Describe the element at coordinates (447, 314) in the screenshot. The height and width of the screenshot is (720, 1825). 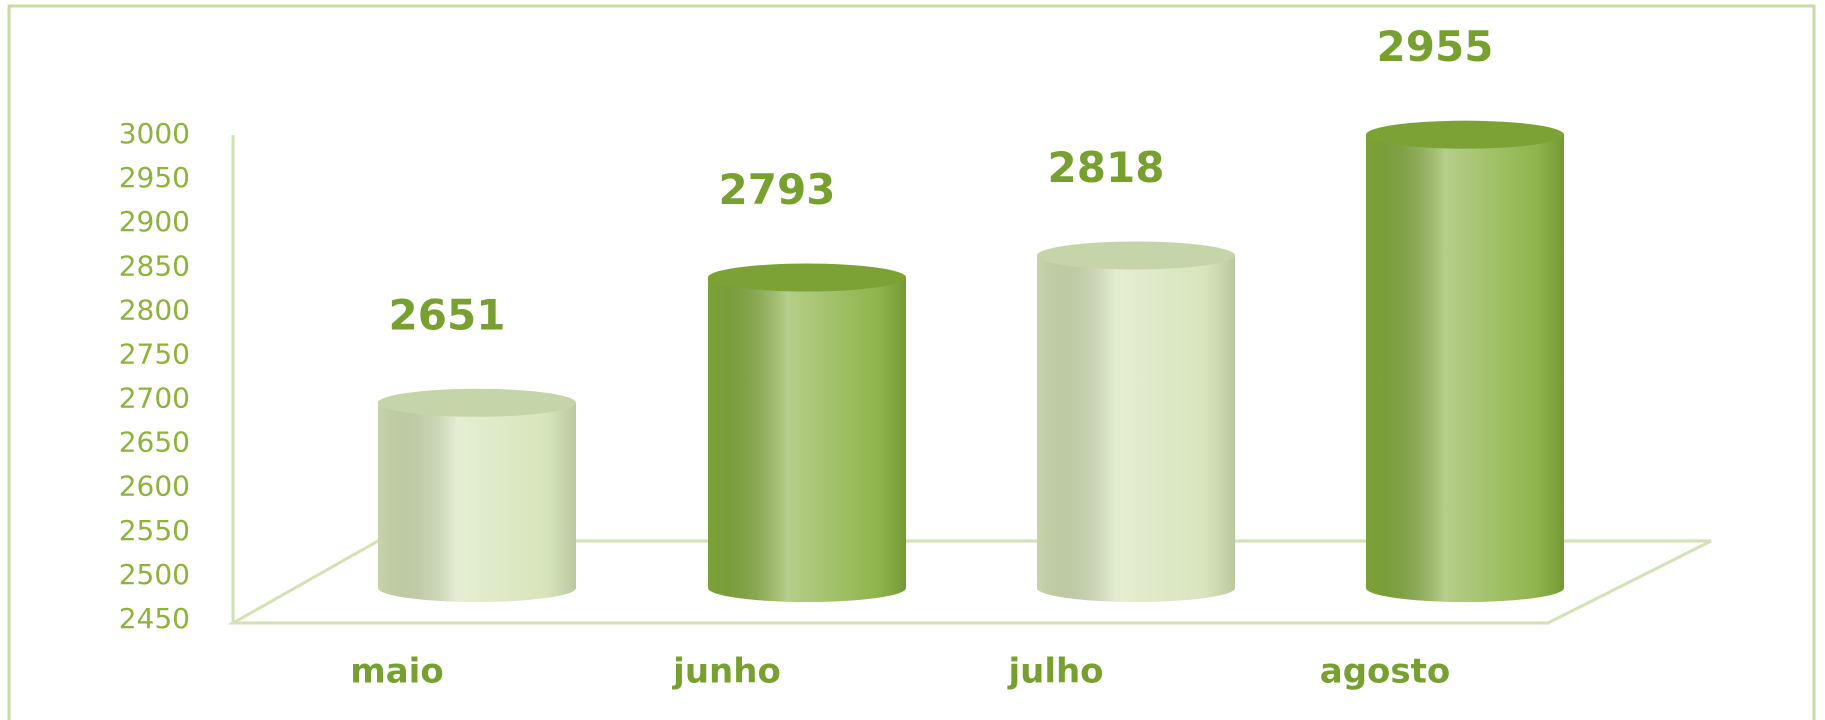
I see `data-label: 2651` at that location.